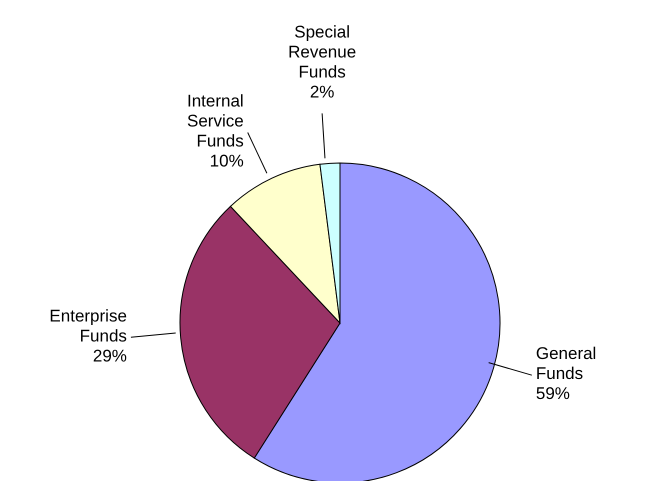 Image resolution: width=660 pixels, height=481 pixels. Describe the element at coordinates (88, 326) in the screenshot. I see `slice-label: Enterprise Funds` at that location.